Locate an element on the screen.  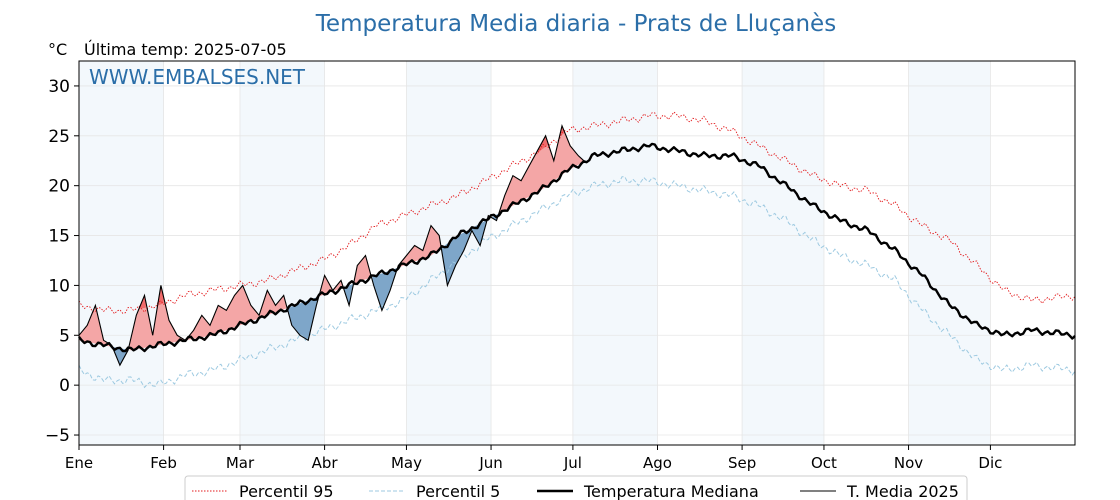
x-tick-label-sep: Sep is located at coordinates (742, 463).